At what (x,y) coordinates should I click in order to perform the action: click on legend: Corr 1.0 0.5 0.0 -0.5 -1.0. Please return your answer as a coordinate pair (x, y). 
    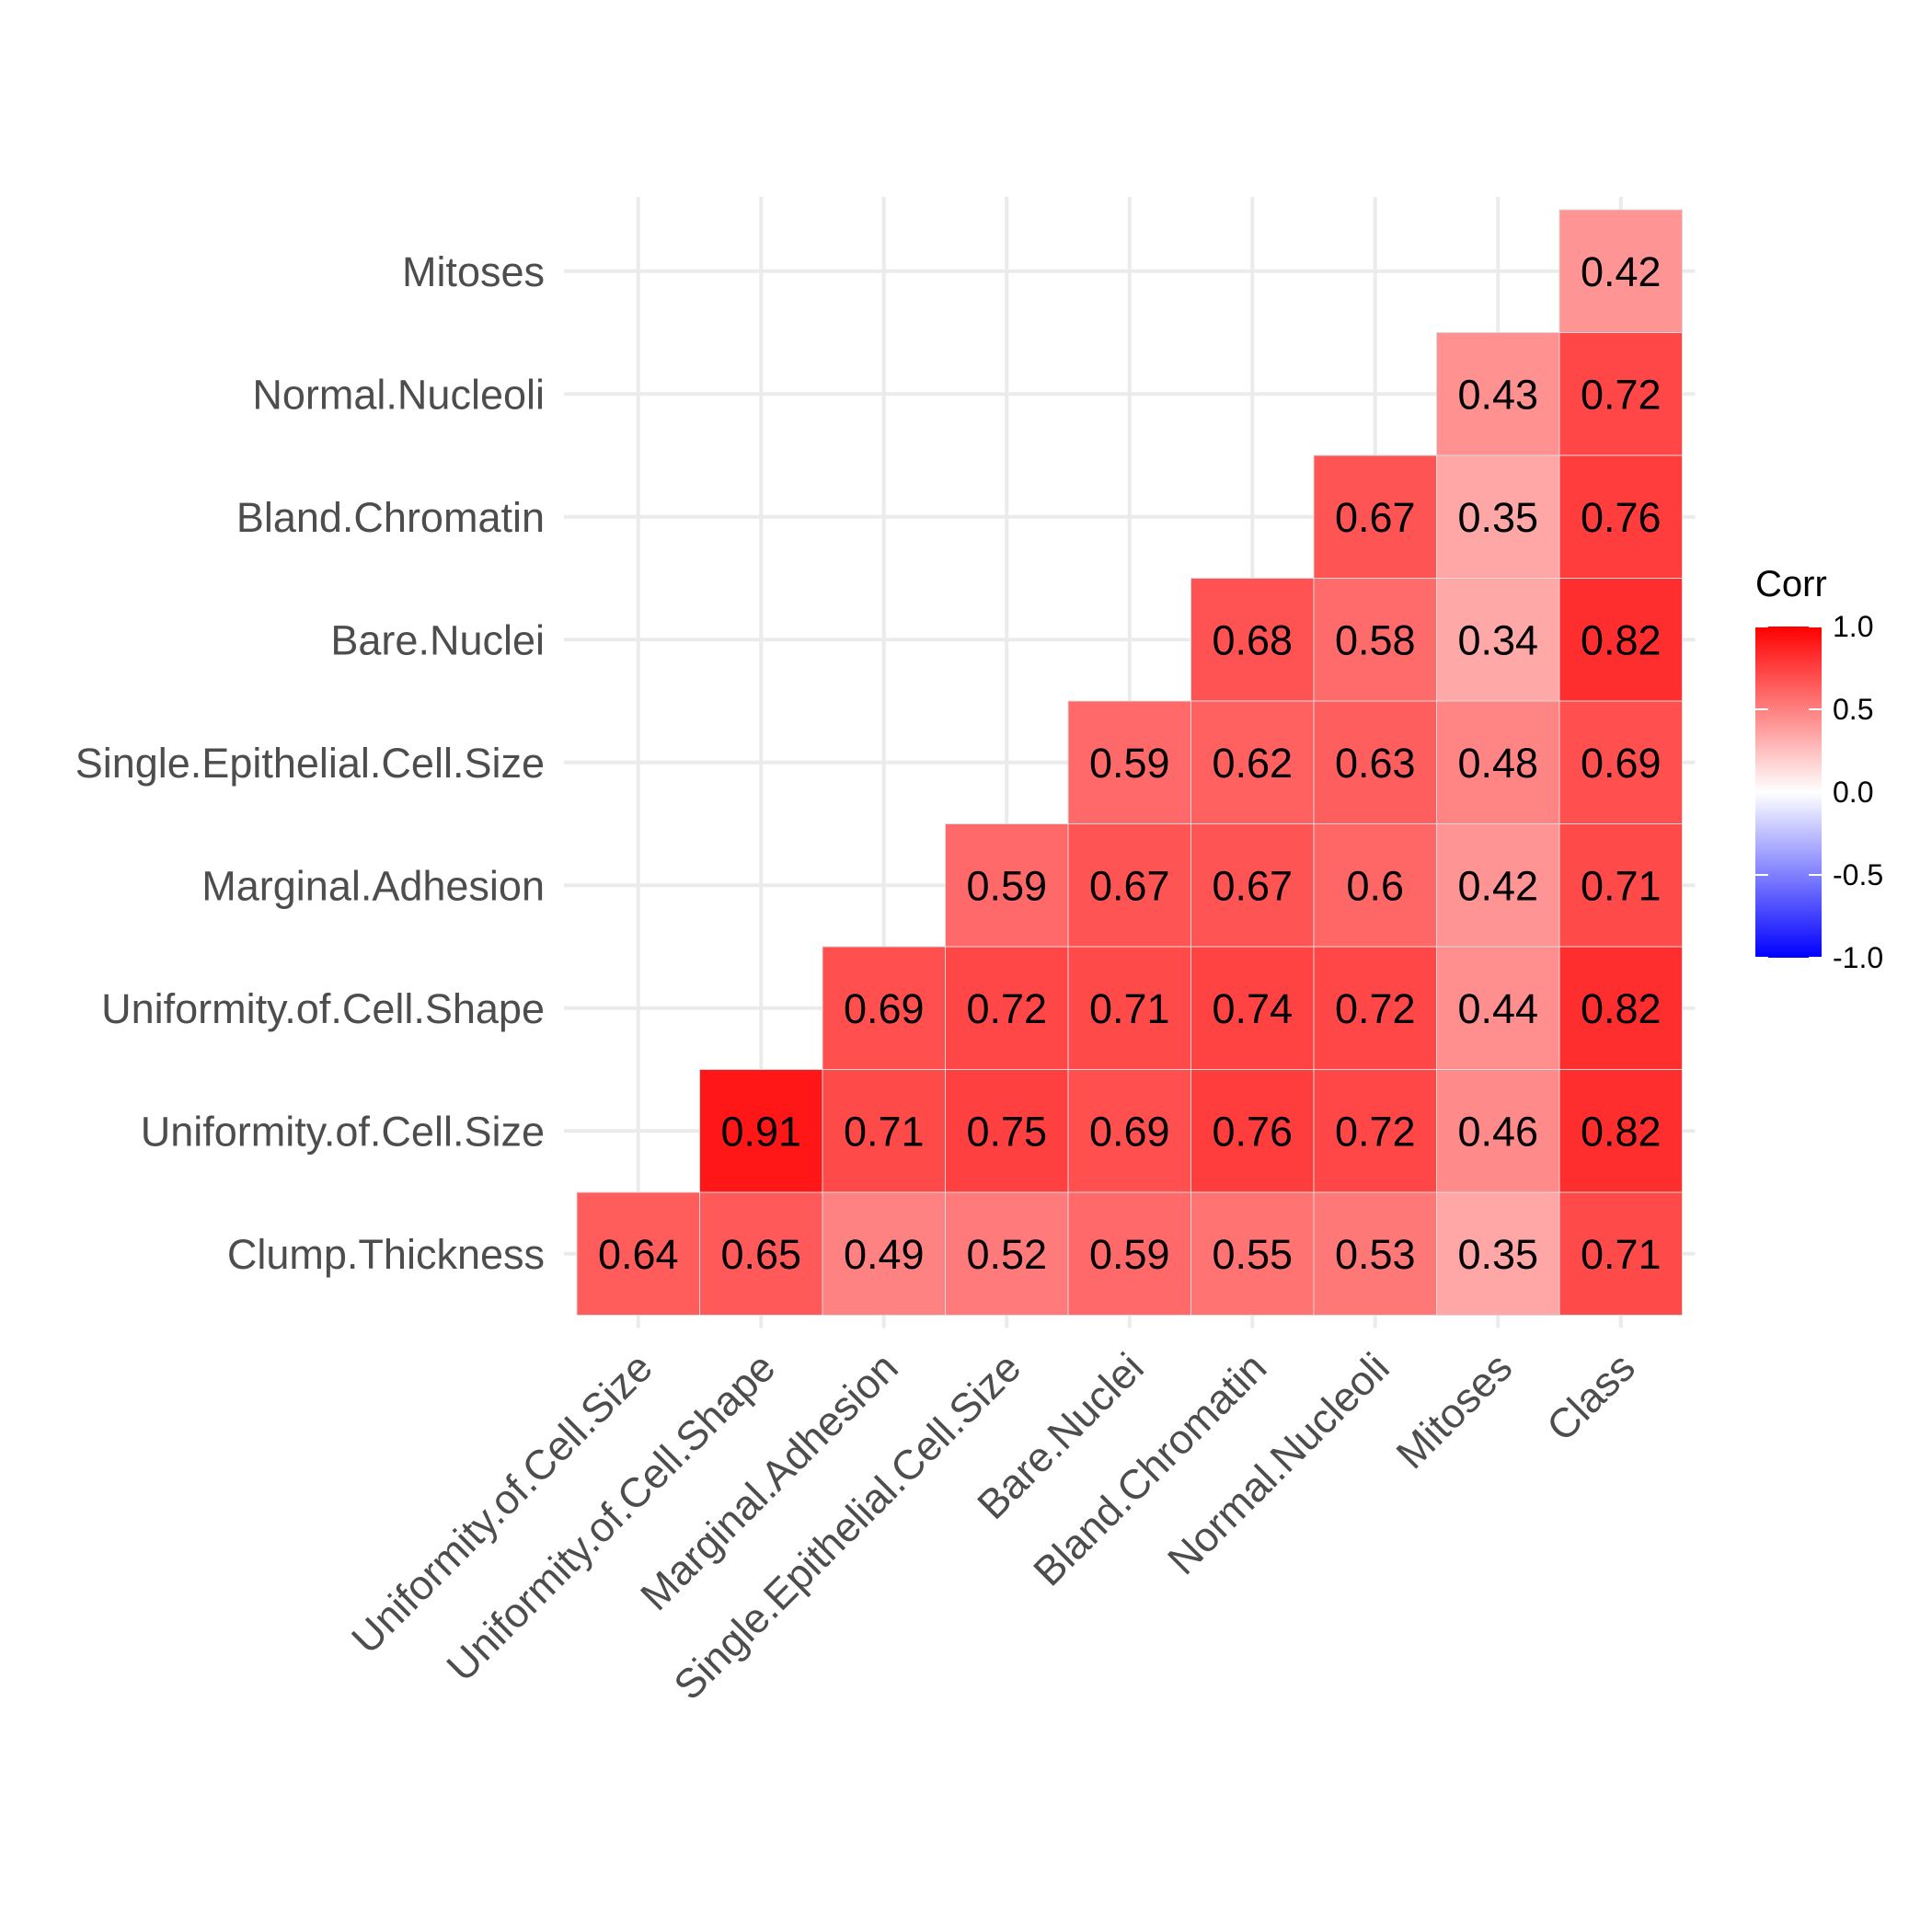
    Looking at the image, I should click on (1819, 769).